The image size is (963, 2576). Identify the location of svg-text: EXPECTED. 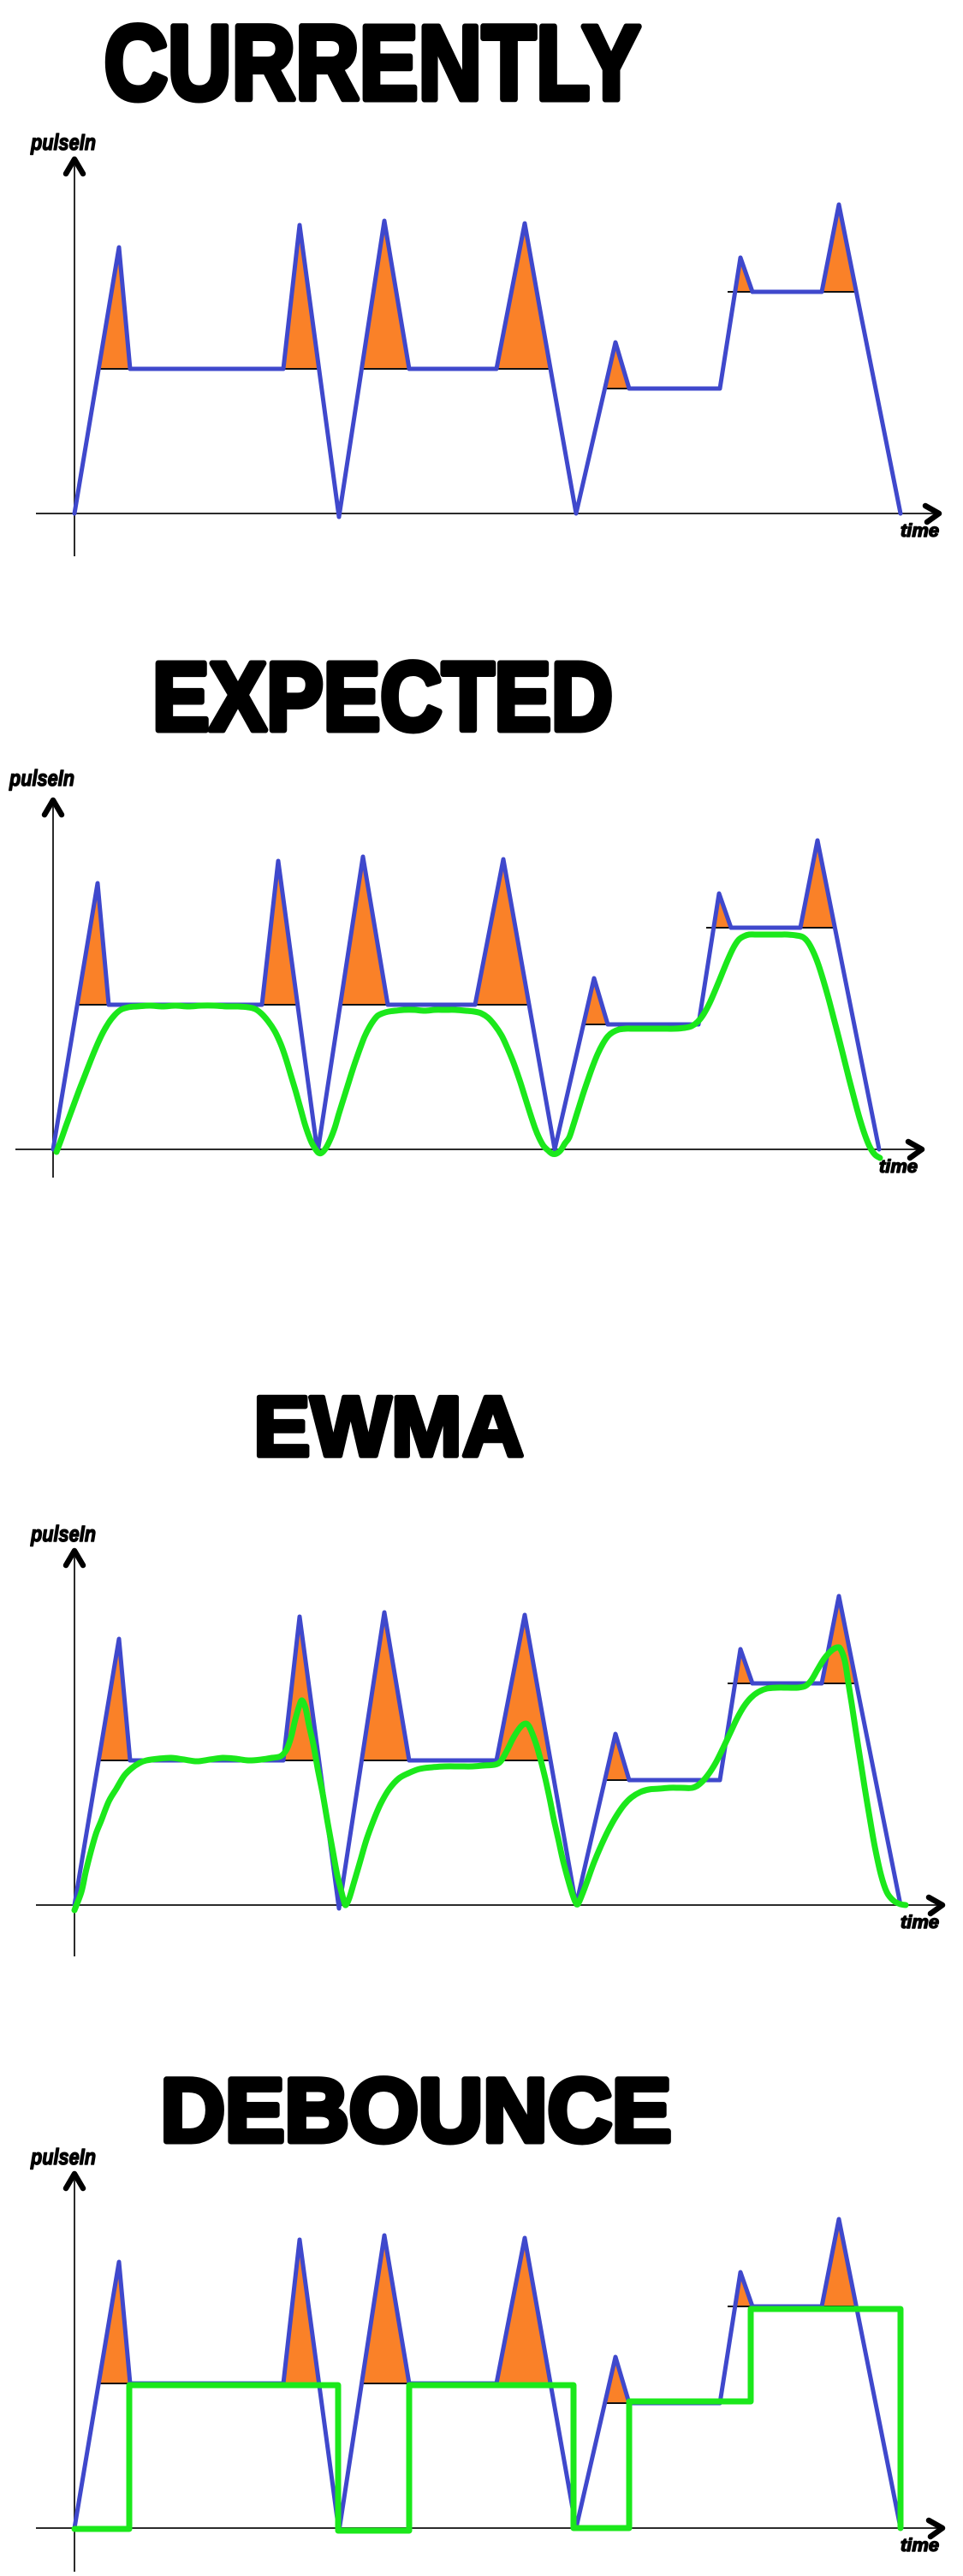
(382, 697).